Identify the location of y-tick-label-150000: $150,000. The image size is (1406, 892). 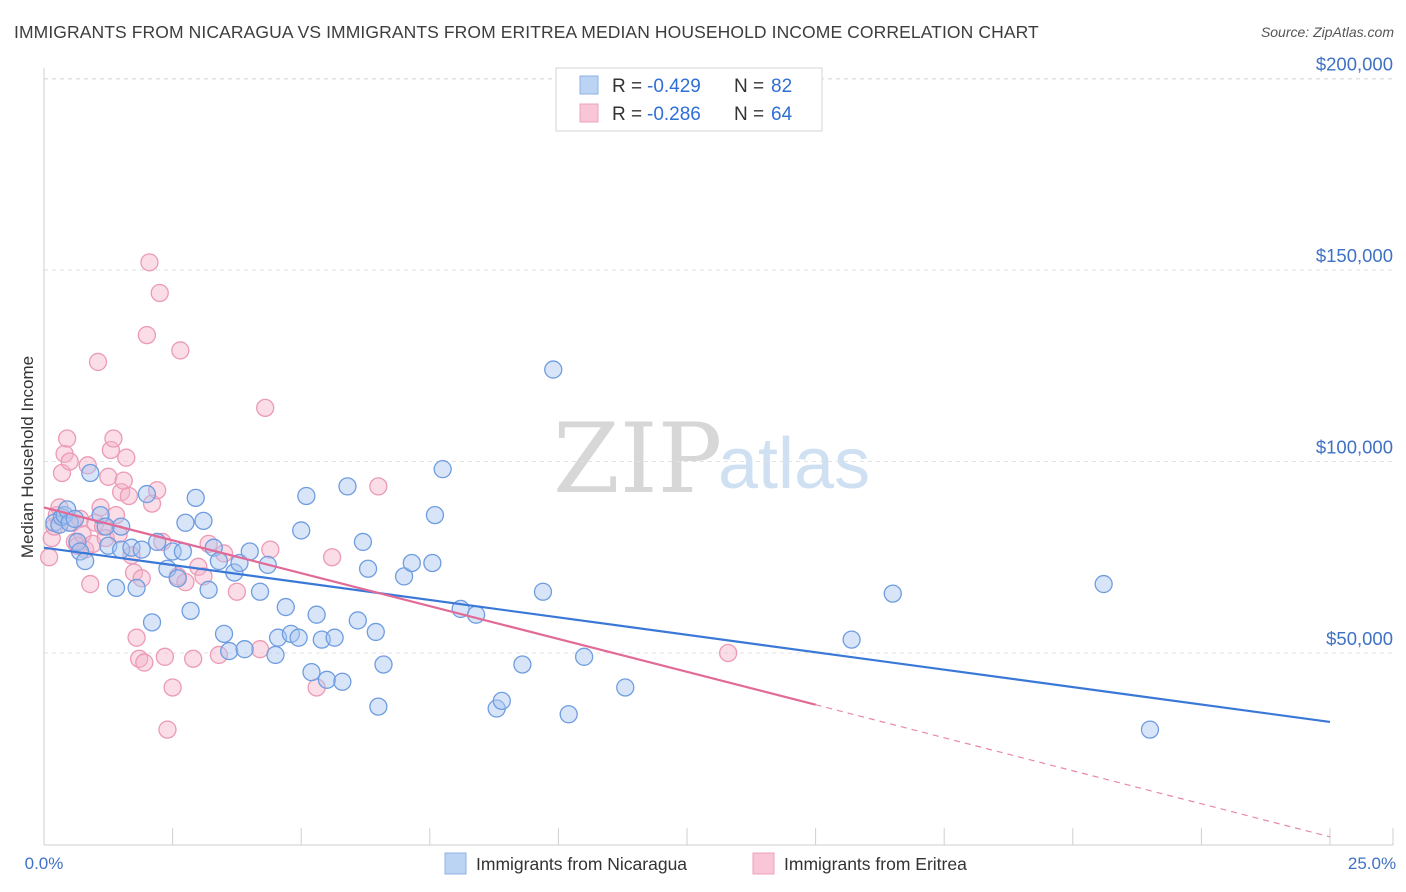
(1354, 255).